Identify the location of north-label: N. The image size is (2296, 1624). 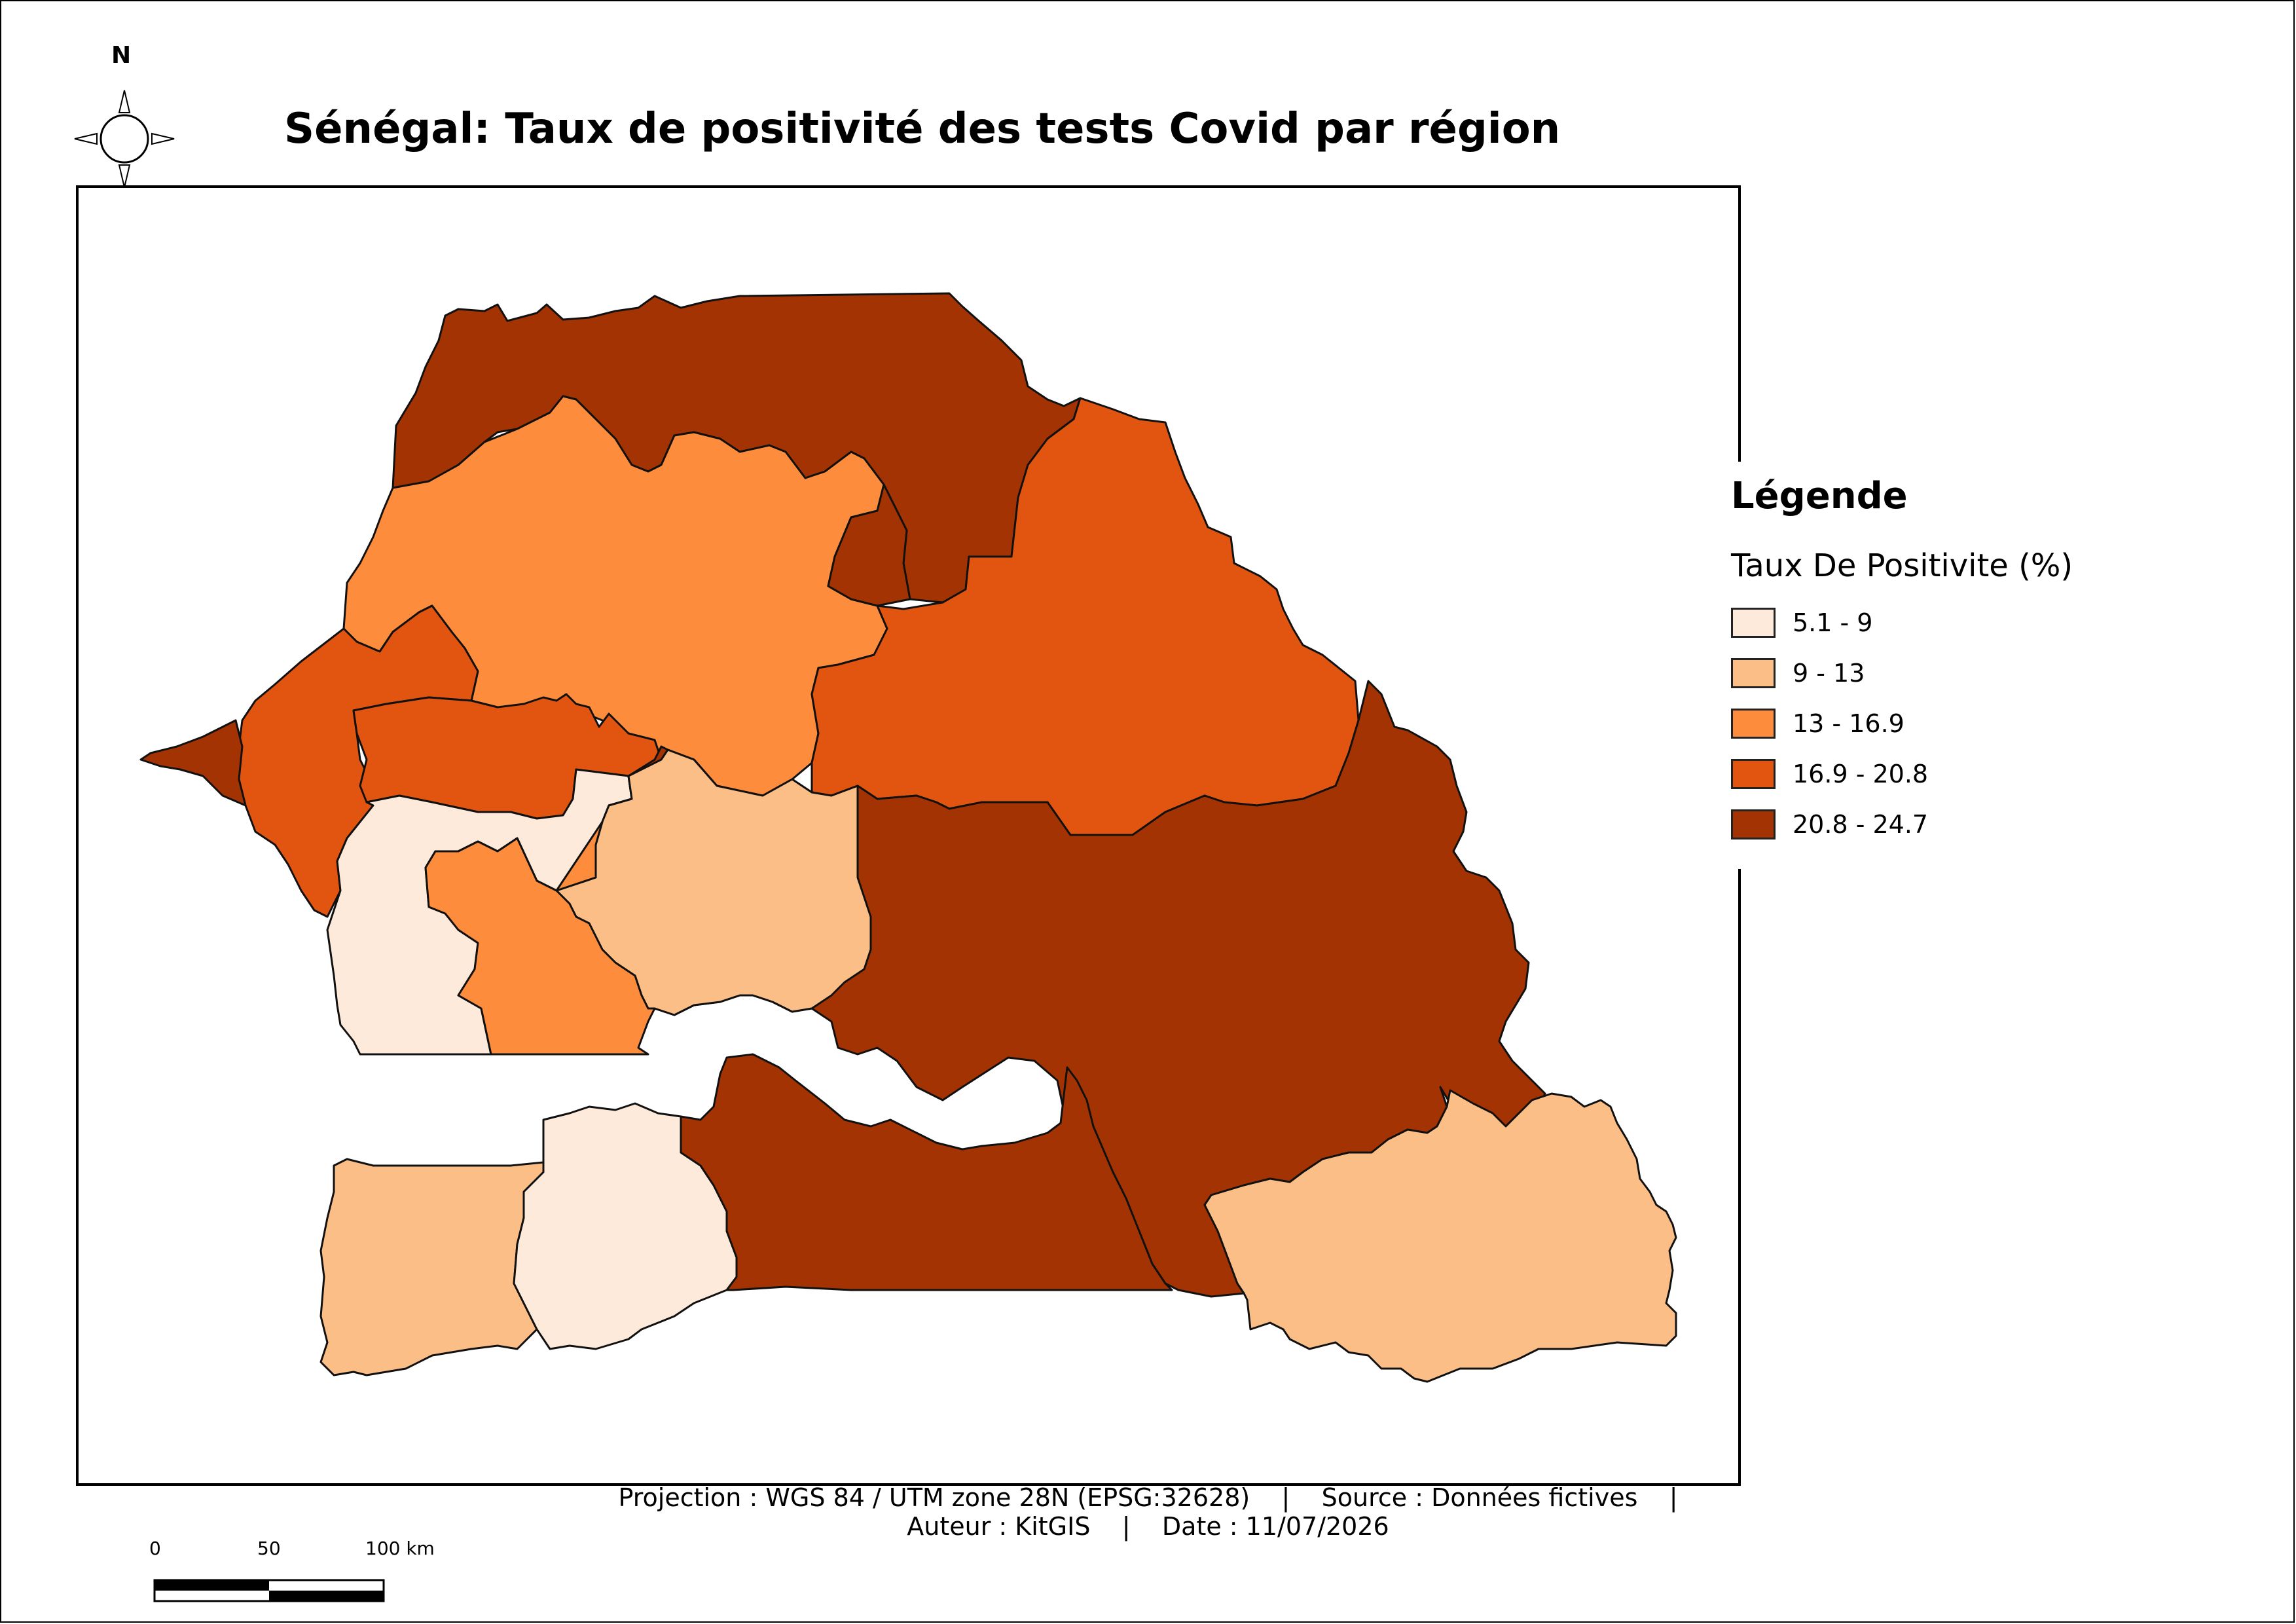
(121, 55).